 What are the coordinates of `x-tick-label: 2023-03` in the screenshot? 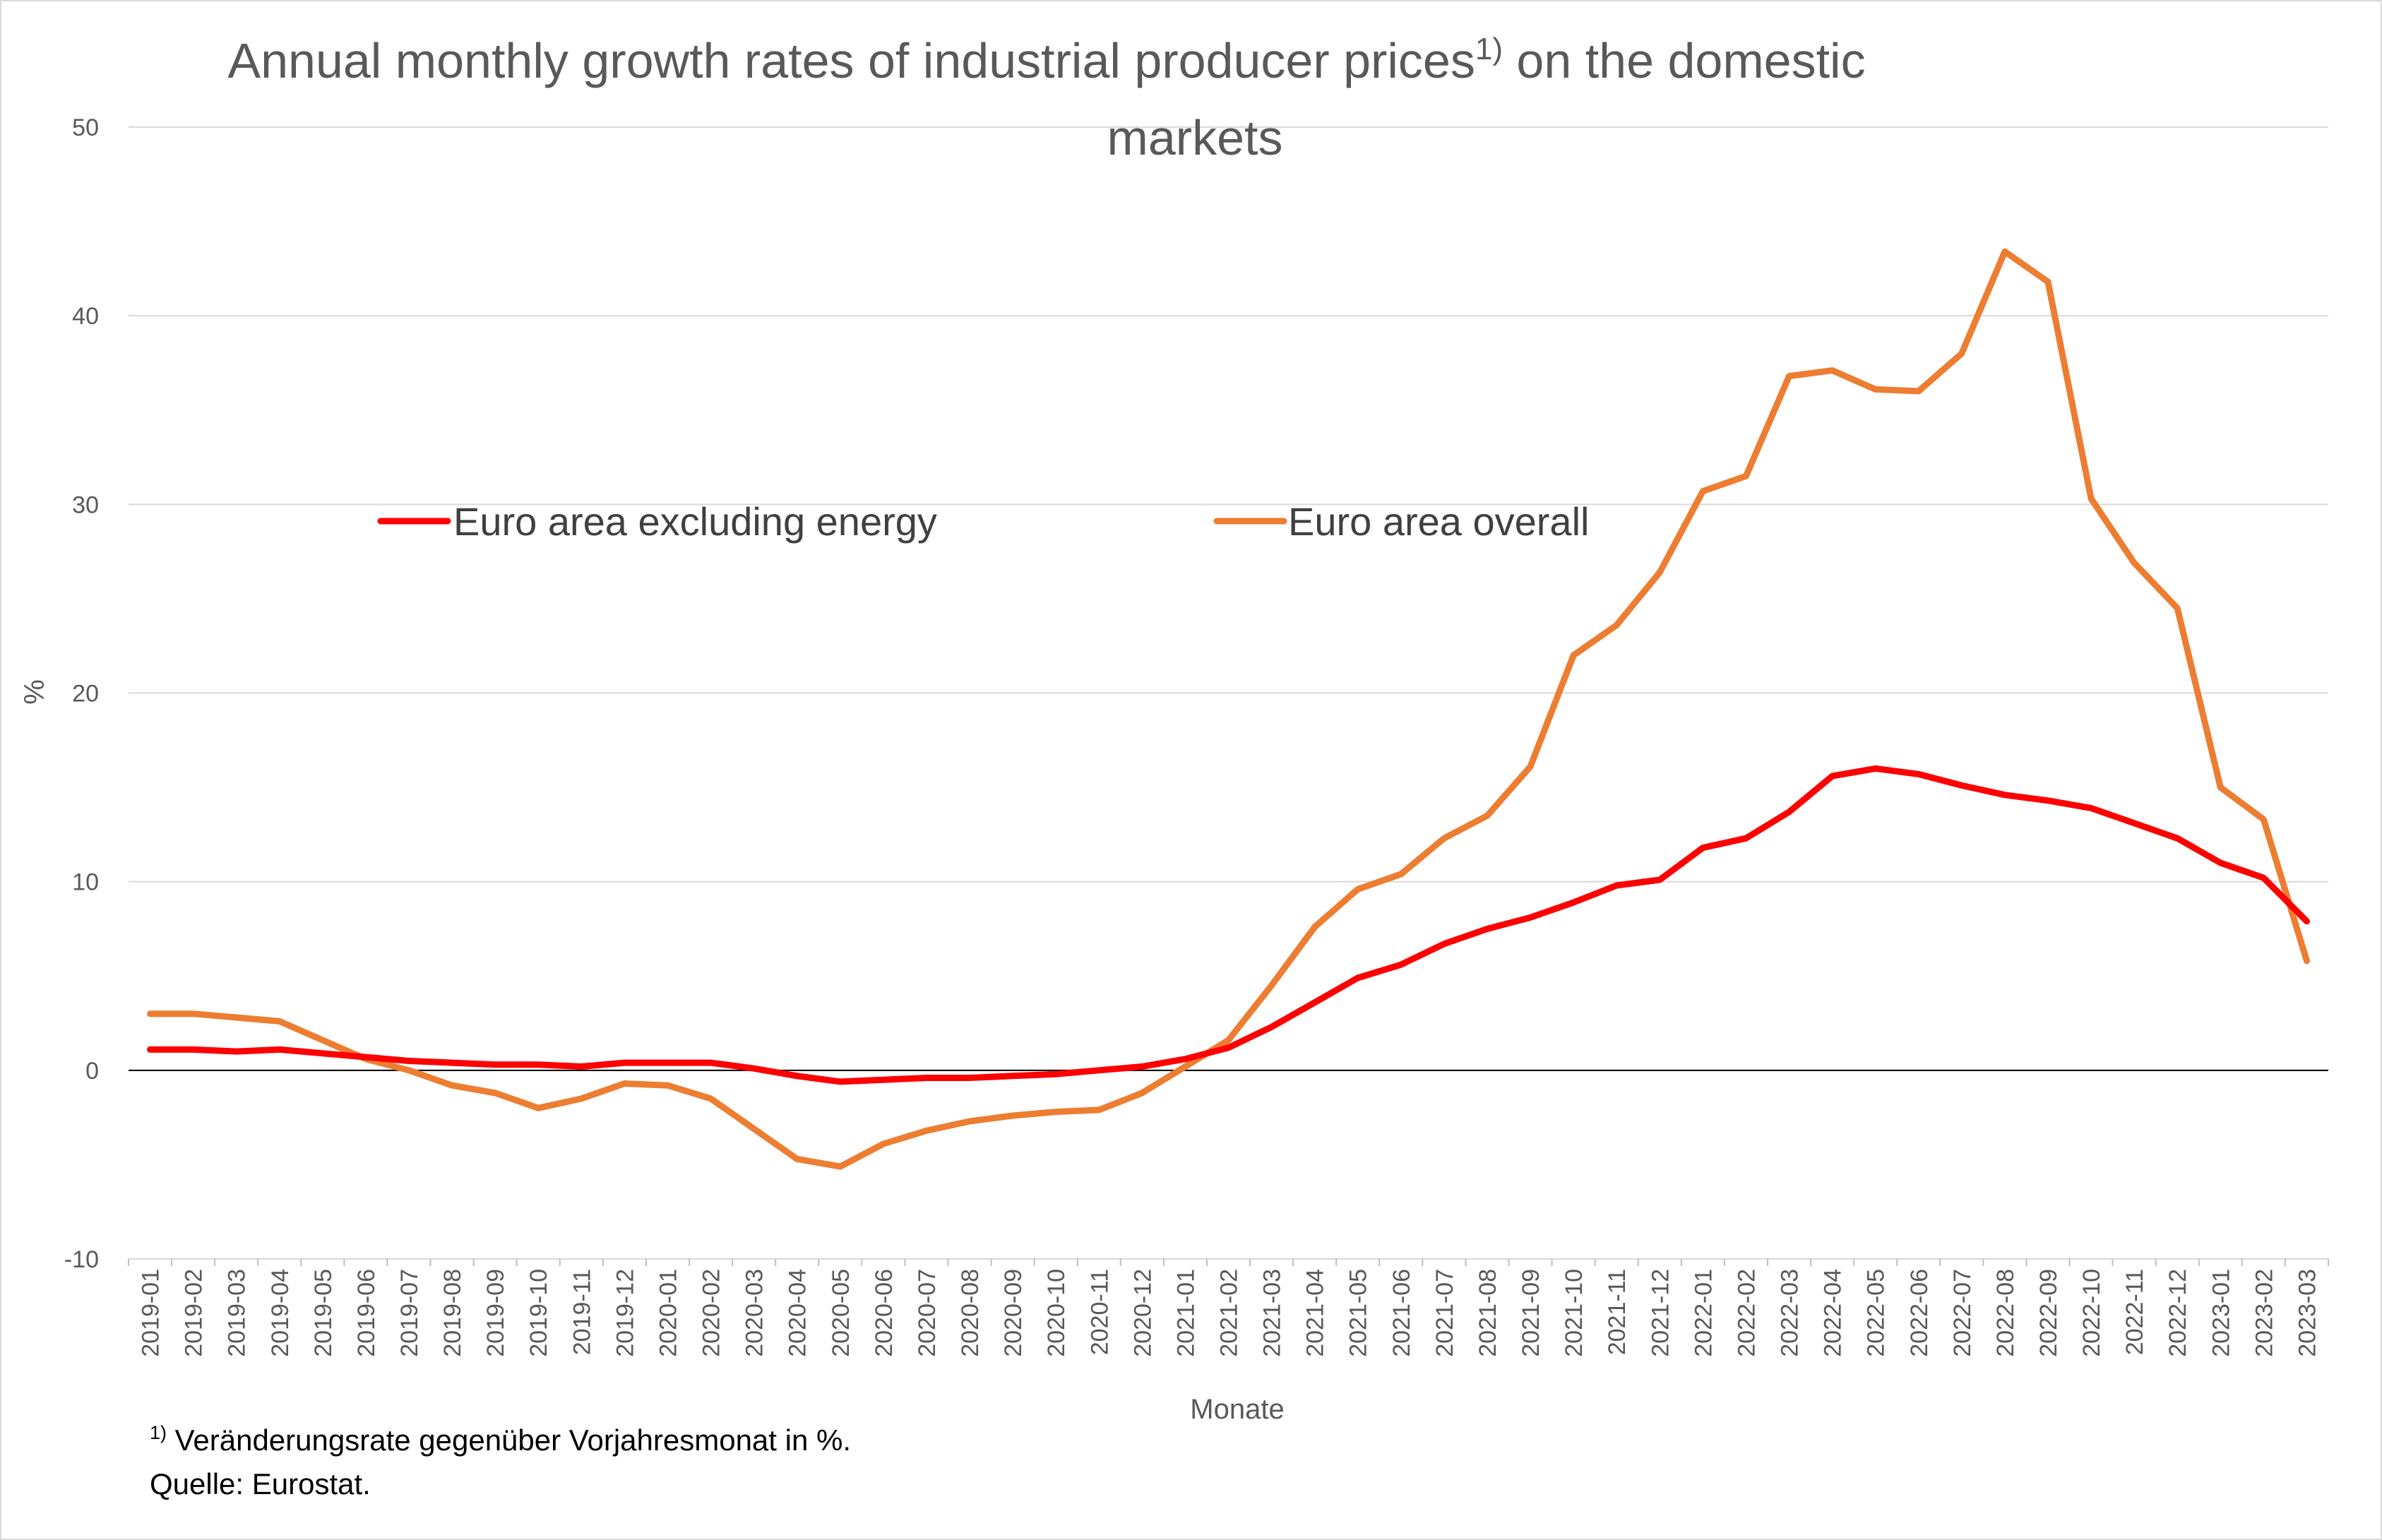 It's located at (2308, 1313).